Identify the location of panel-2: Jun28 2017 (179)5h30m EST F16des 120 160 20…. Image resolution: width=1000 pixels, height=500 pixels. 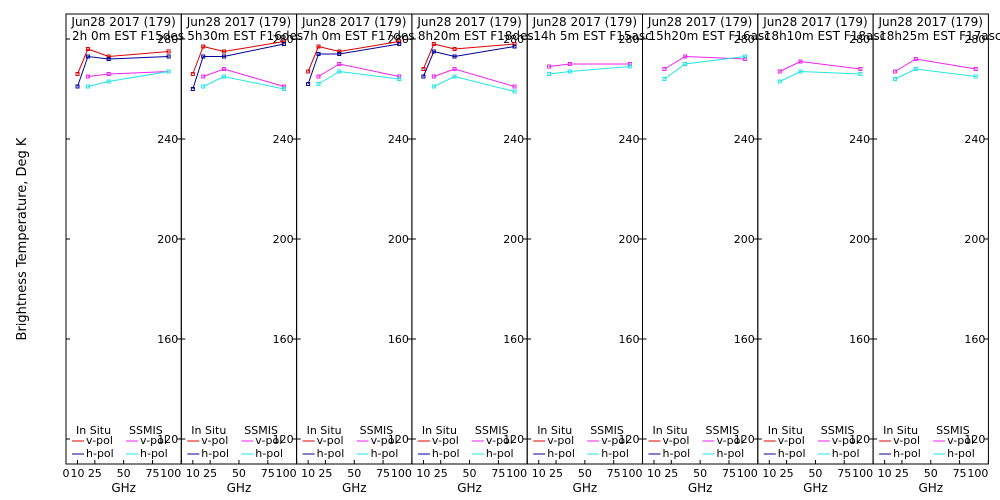
(241, 254).